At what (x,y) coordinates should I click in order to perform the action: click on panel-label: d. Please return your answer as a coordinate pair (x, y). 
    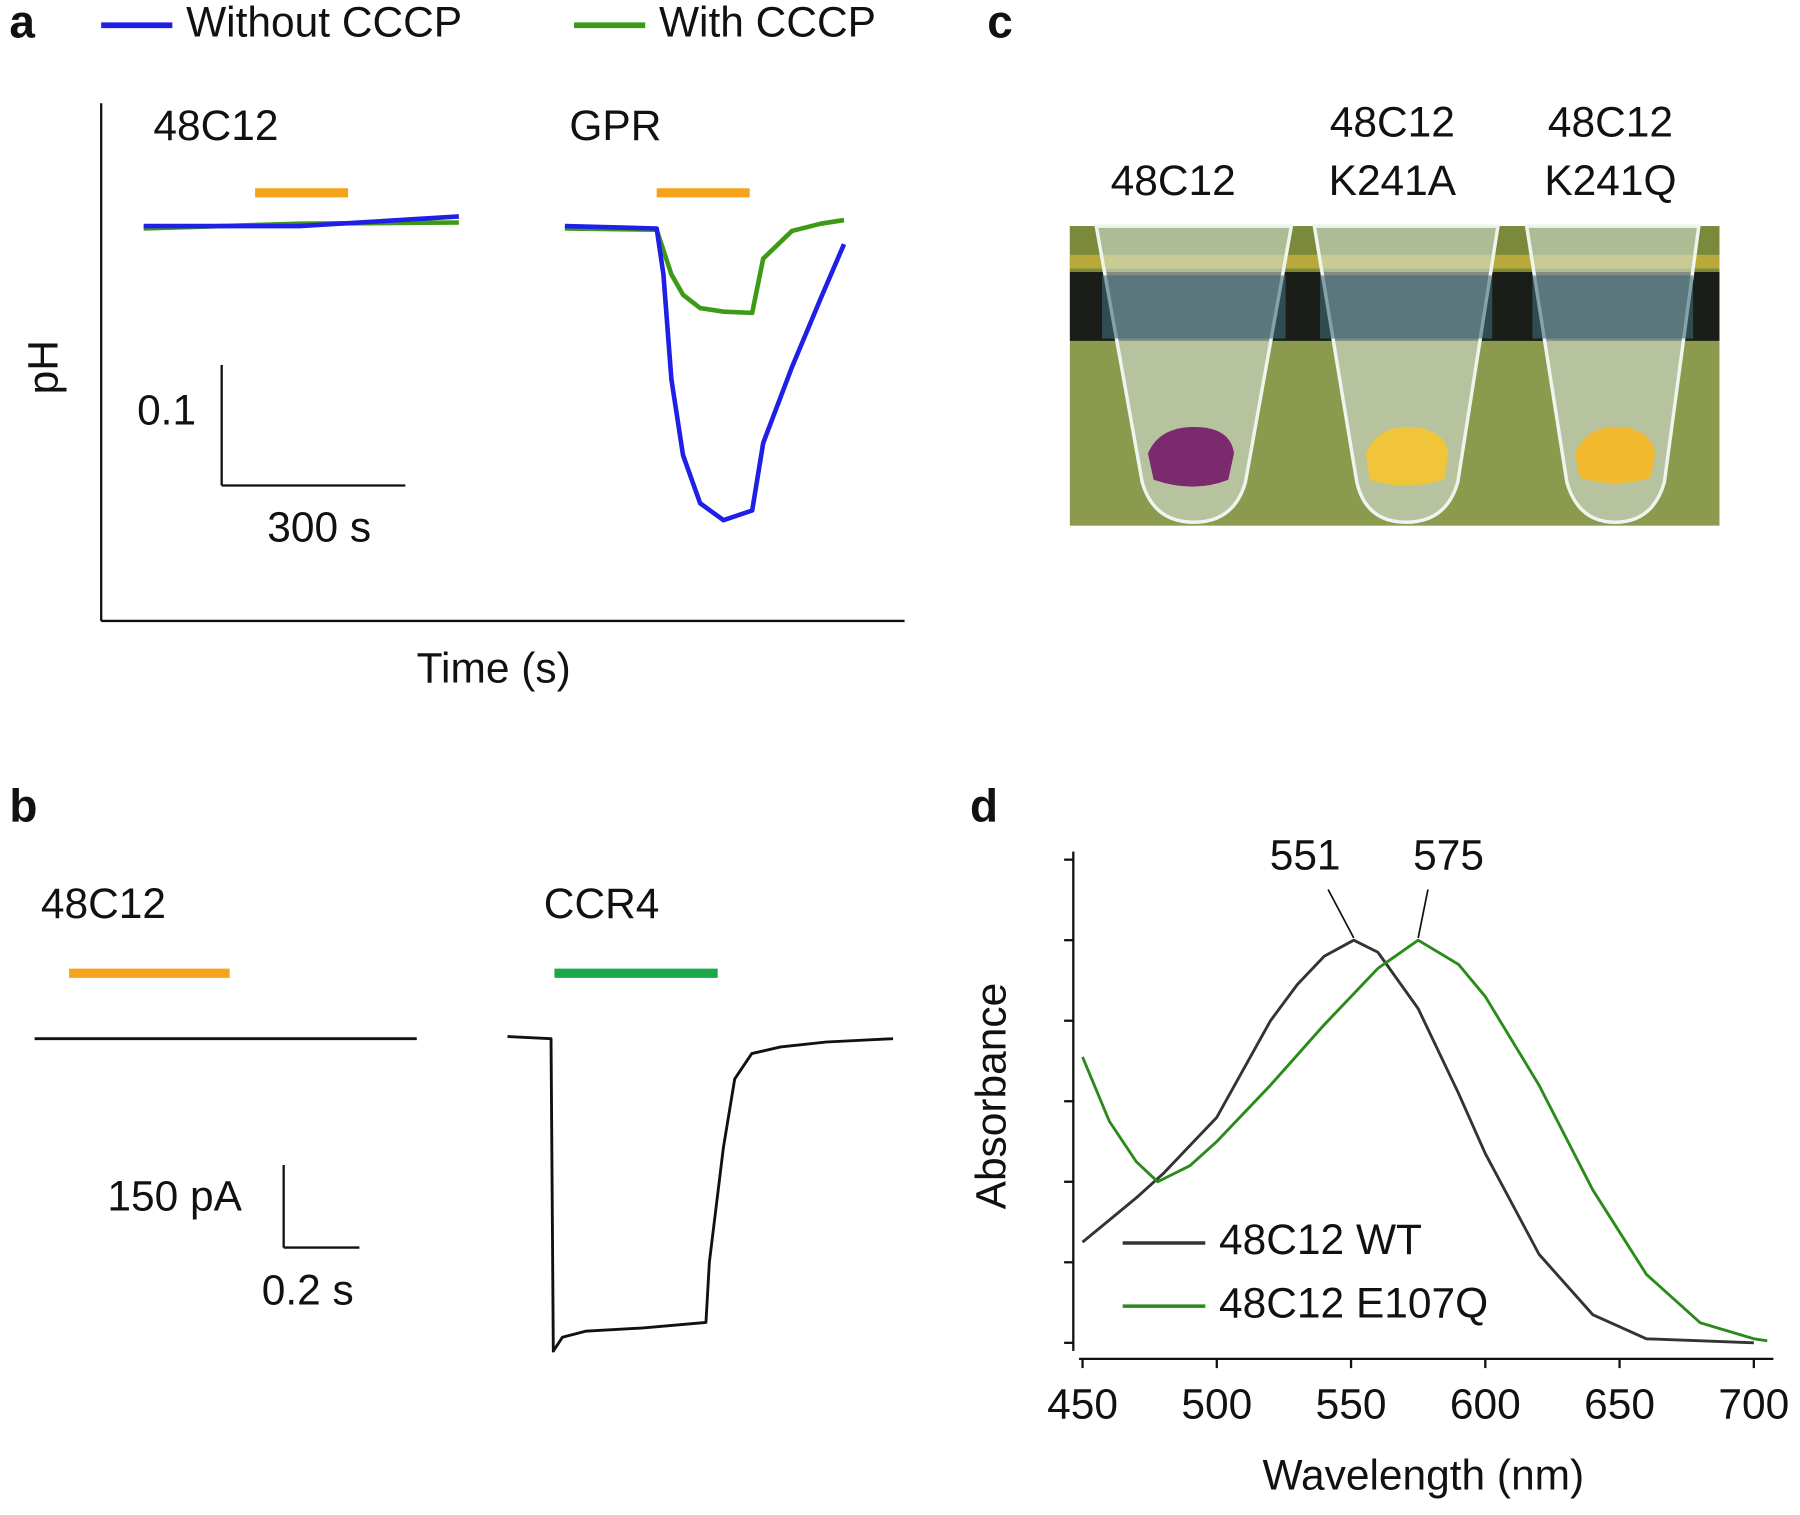
    Looking at the image, I should click on (984, 805).